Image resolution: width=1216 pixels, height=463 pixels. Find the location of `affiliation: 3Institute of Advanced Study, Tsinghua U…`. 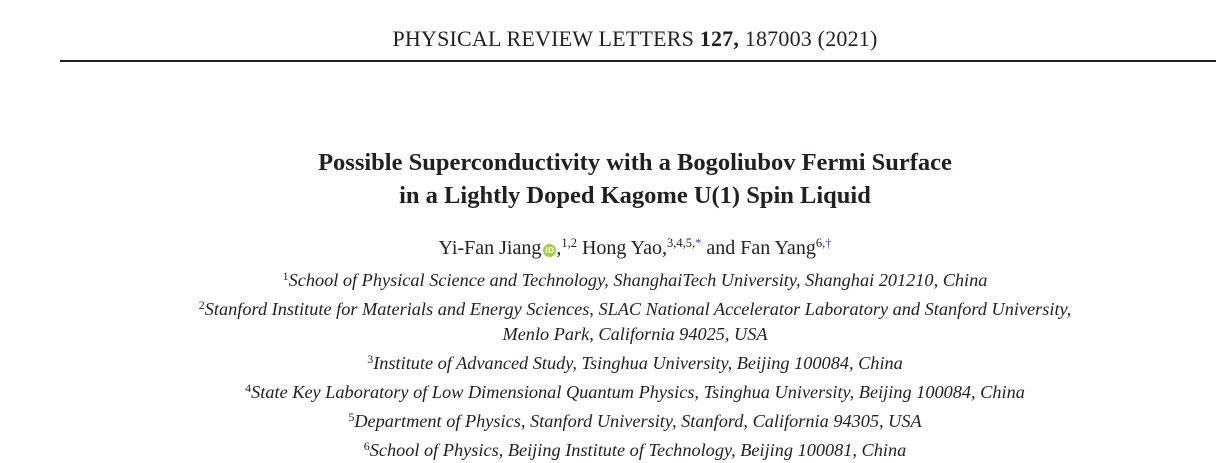

affiliation: 3Institute of Advanced Study, Tsinghua U… is located at coordinates (608, 361).